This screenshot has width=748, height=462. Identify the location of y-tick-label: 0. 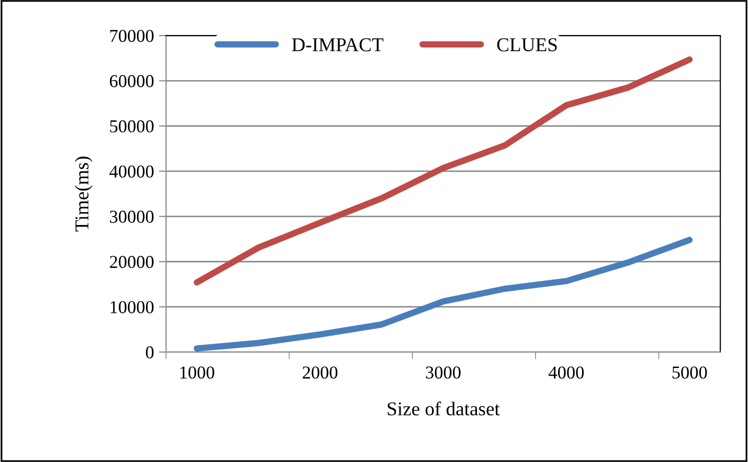
(150, 352).